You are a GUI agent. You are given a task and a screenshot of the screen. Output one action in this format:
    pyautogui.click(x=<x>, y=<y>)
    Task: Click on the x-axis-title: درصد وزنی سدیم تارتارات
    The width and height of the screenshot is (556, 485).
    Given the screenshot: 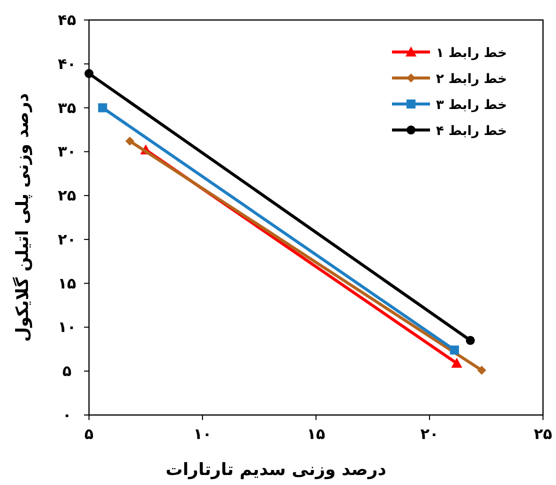 What is the action you would take?
    pyautogui.click(x=276, y=470)
    